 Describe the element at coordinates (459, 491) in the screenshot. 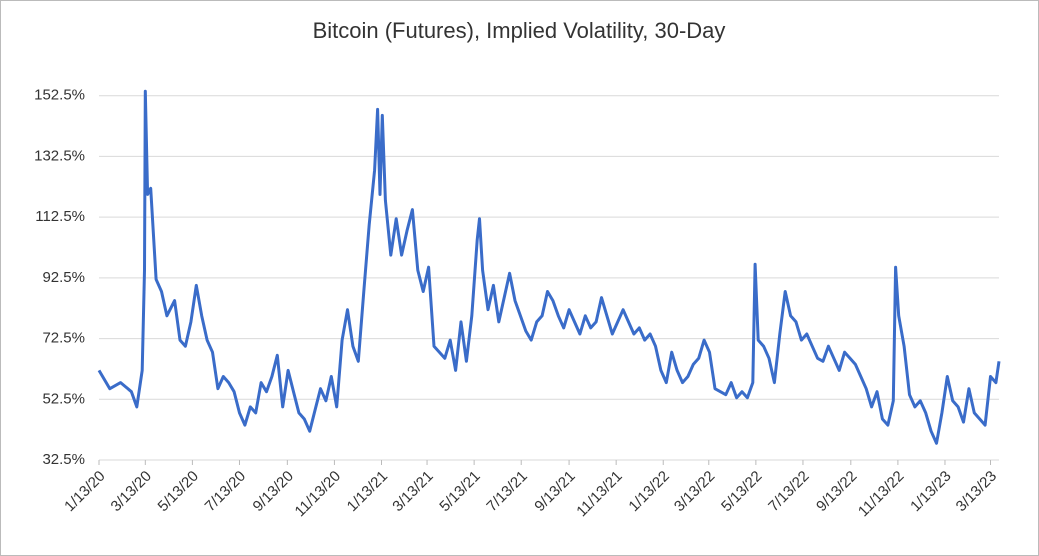

I see `x-tick-label: 5/13/21` at that location.